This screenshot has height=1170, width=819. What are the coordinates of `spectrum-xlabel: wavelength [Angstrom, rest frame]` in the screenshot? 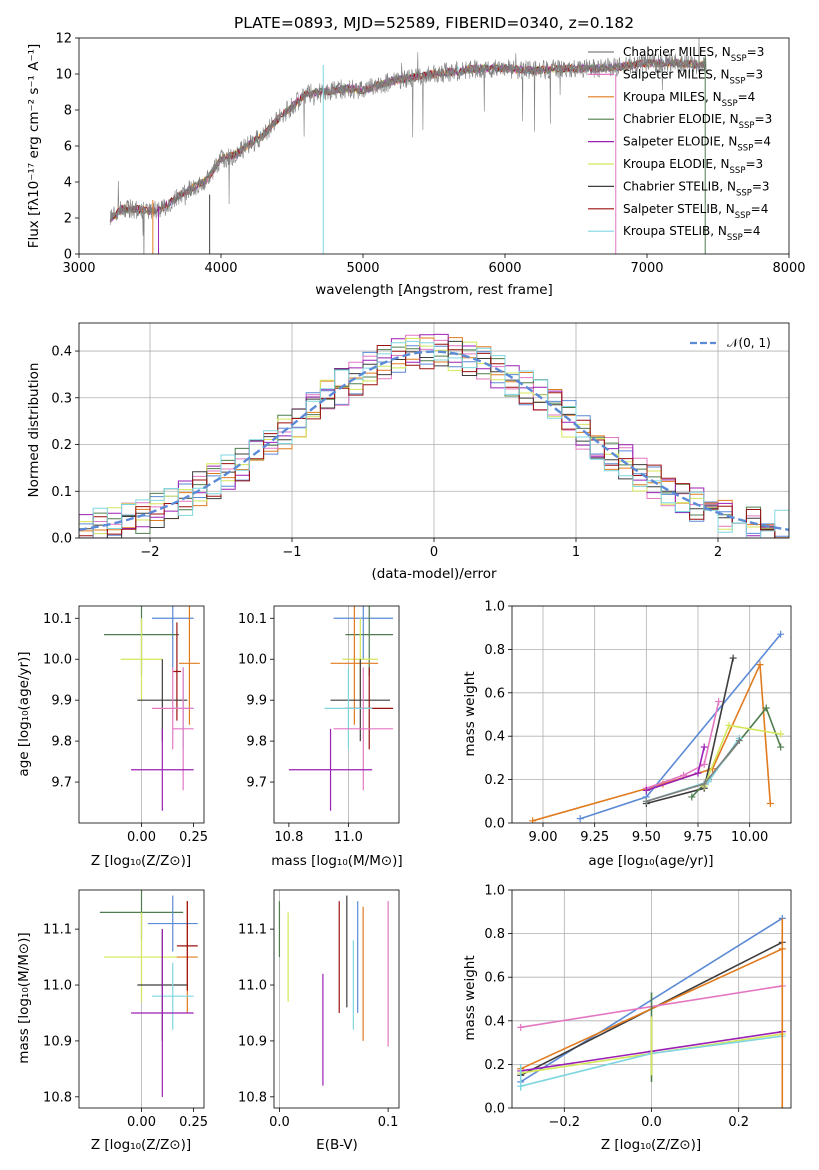 It's located at (434, 290).